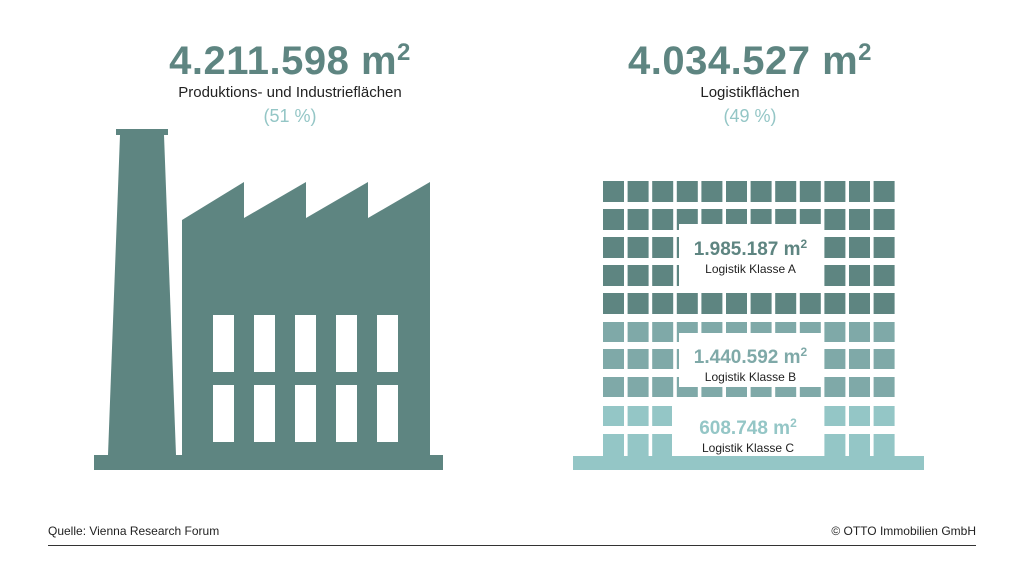 Image resolution: width=1024 pixels, height=563 pixels. What do you see at coordinates (290, 92) in the screenshot?
I see `industrial-area-label: Produktions- und Industrieflächen` at bounding box center [290, 92].